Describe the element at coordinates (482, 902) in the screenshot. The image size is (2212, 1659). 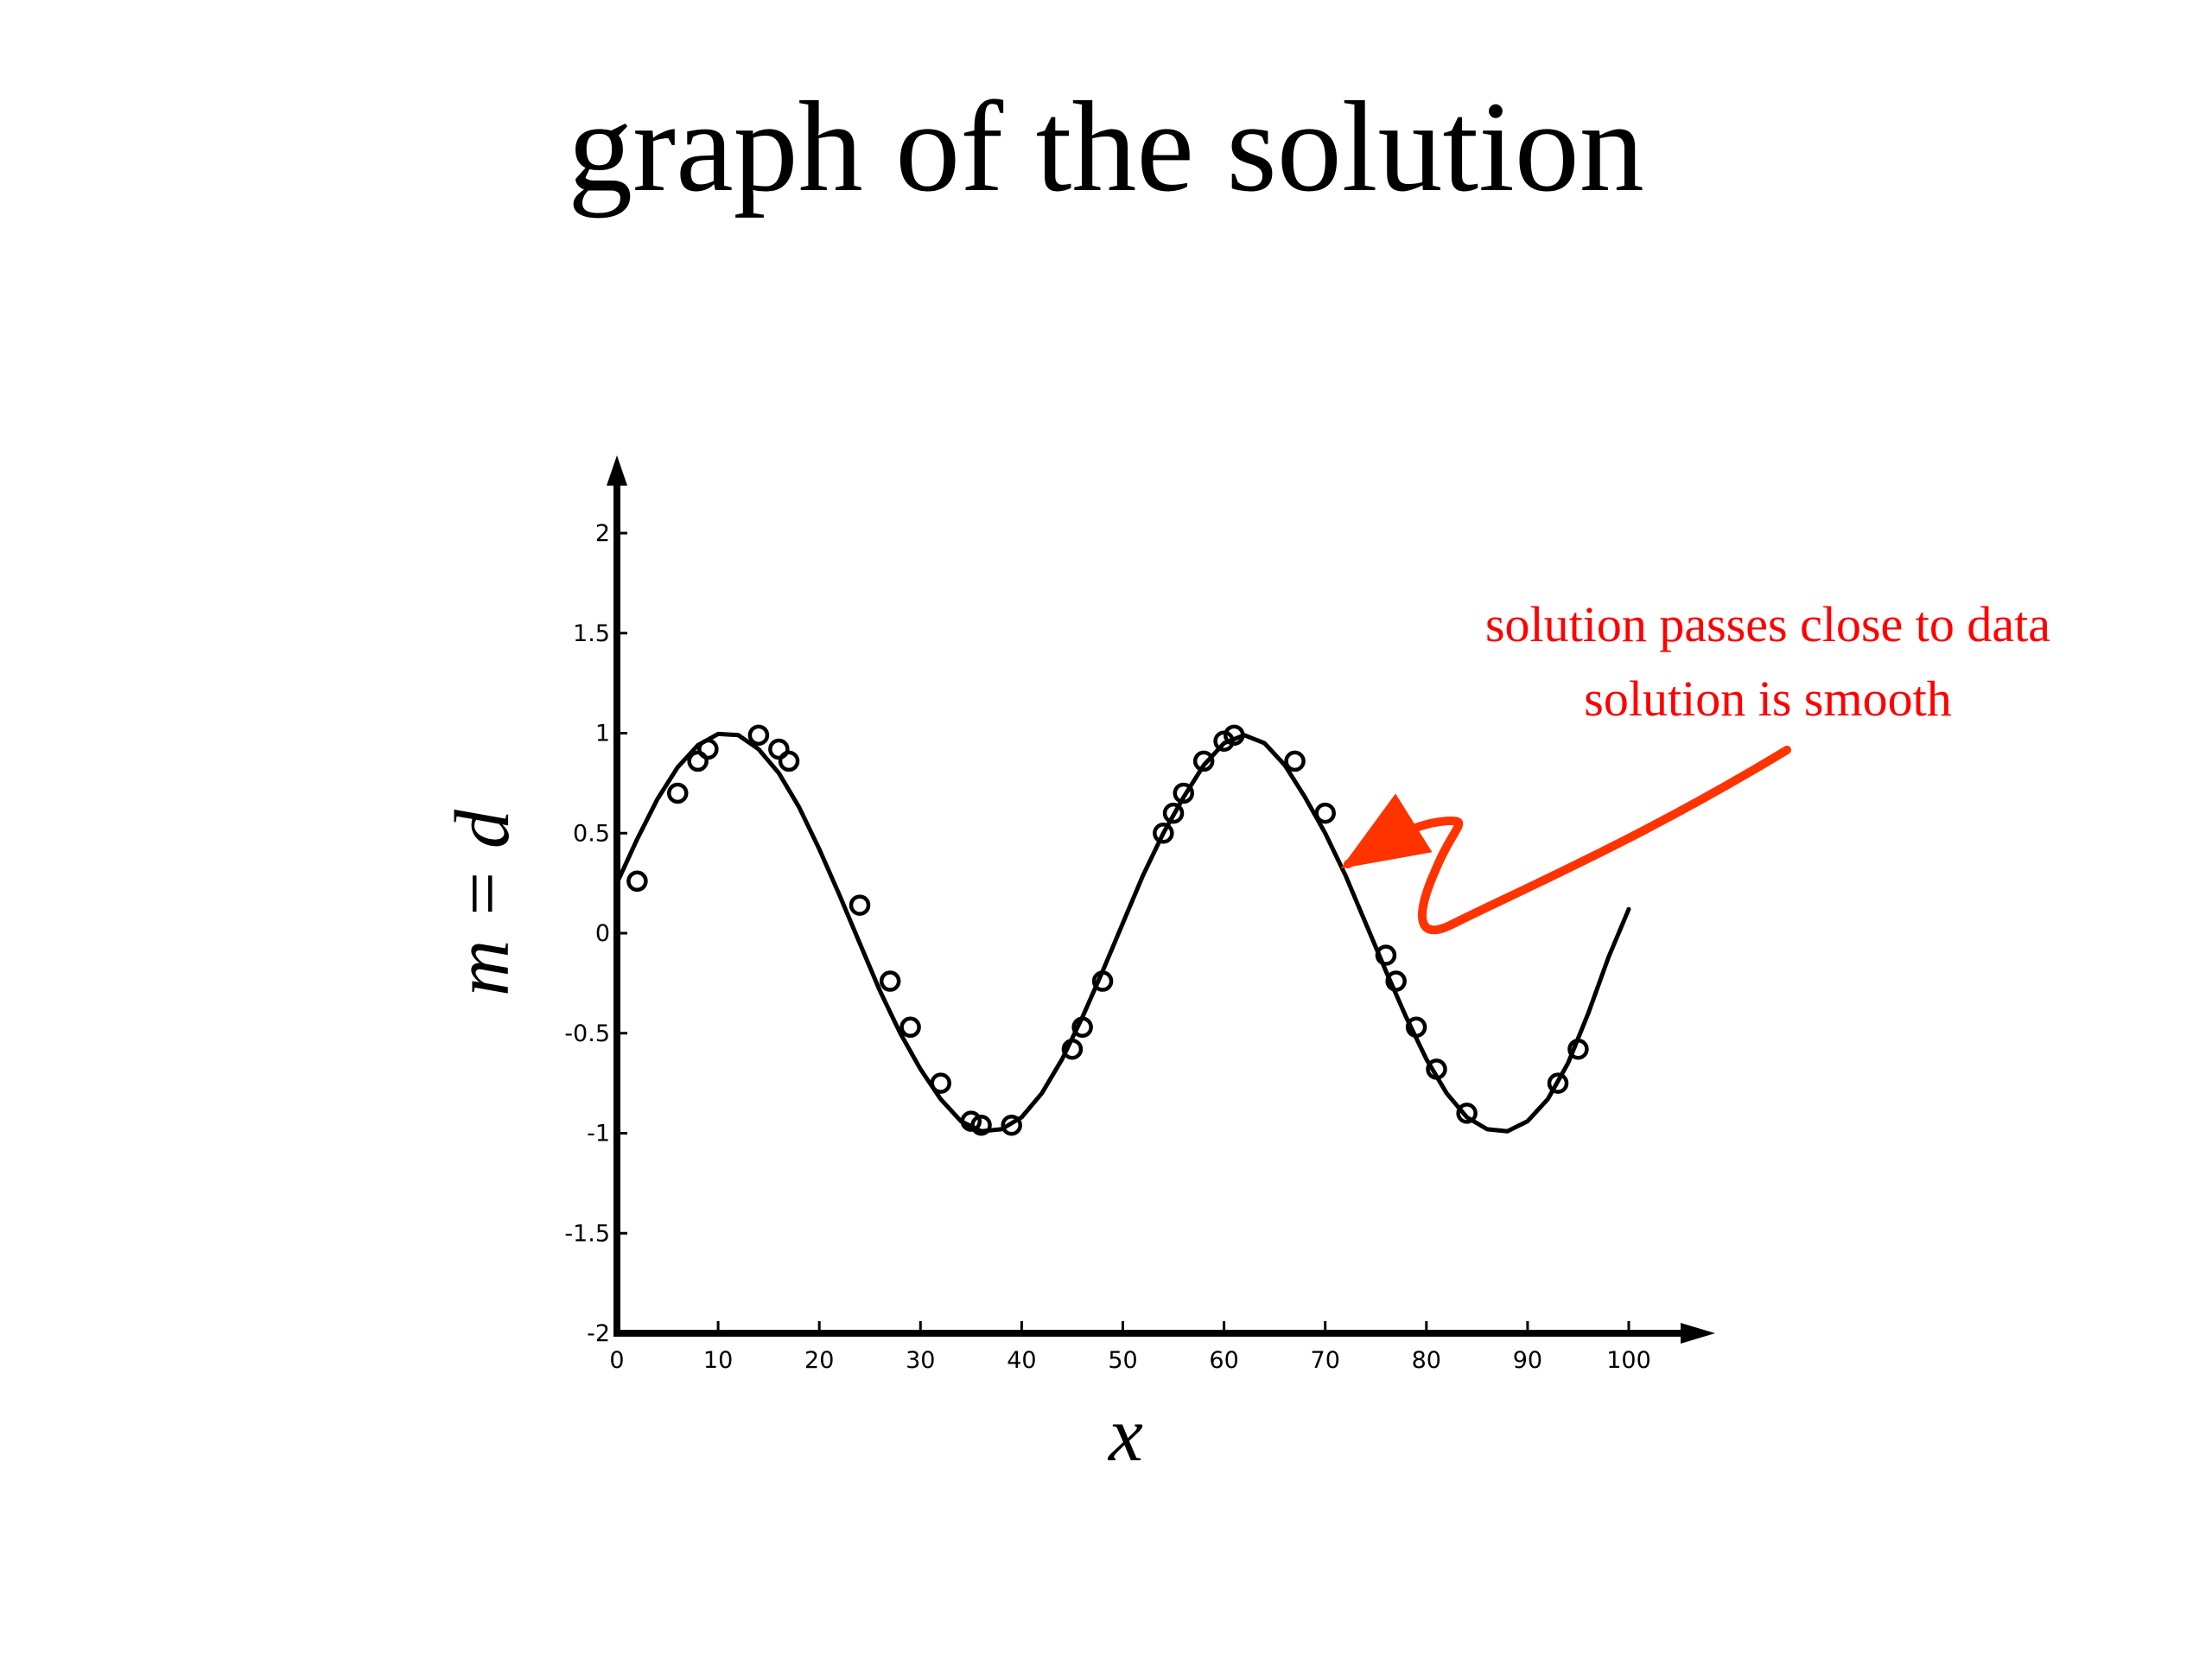
I see `y-axis-label: m = d` at that location.